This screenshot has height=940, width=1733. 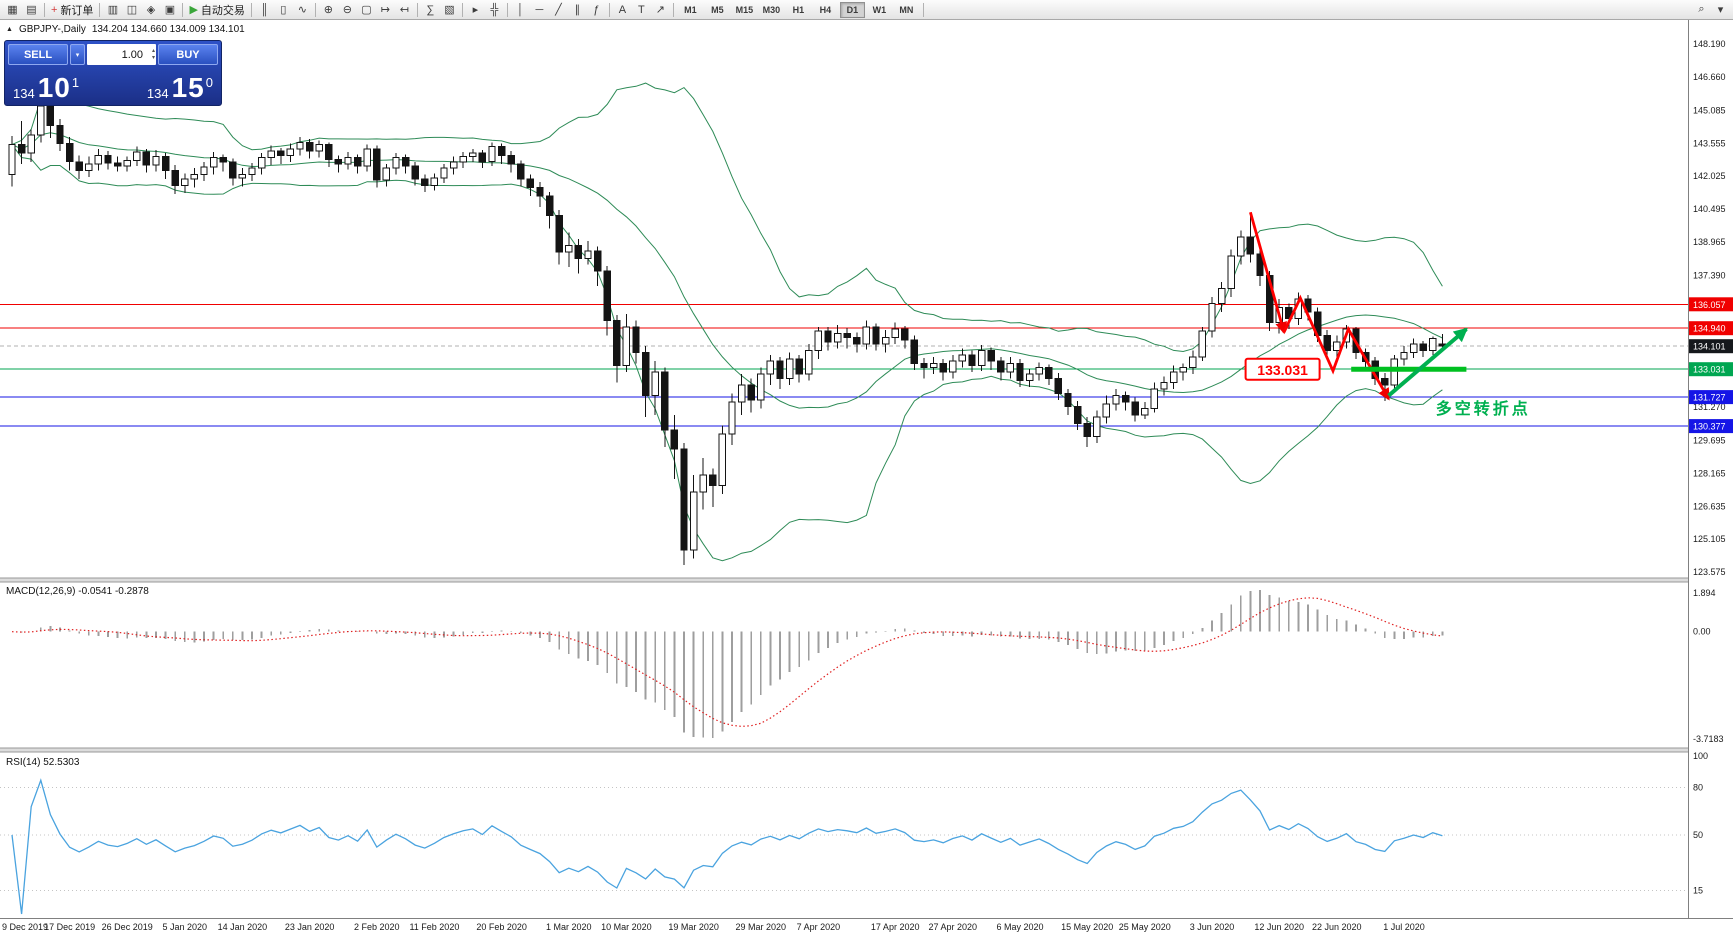 I want to click on date-tick-label: 1 Jul 2020, so click(x=1404, y=927).